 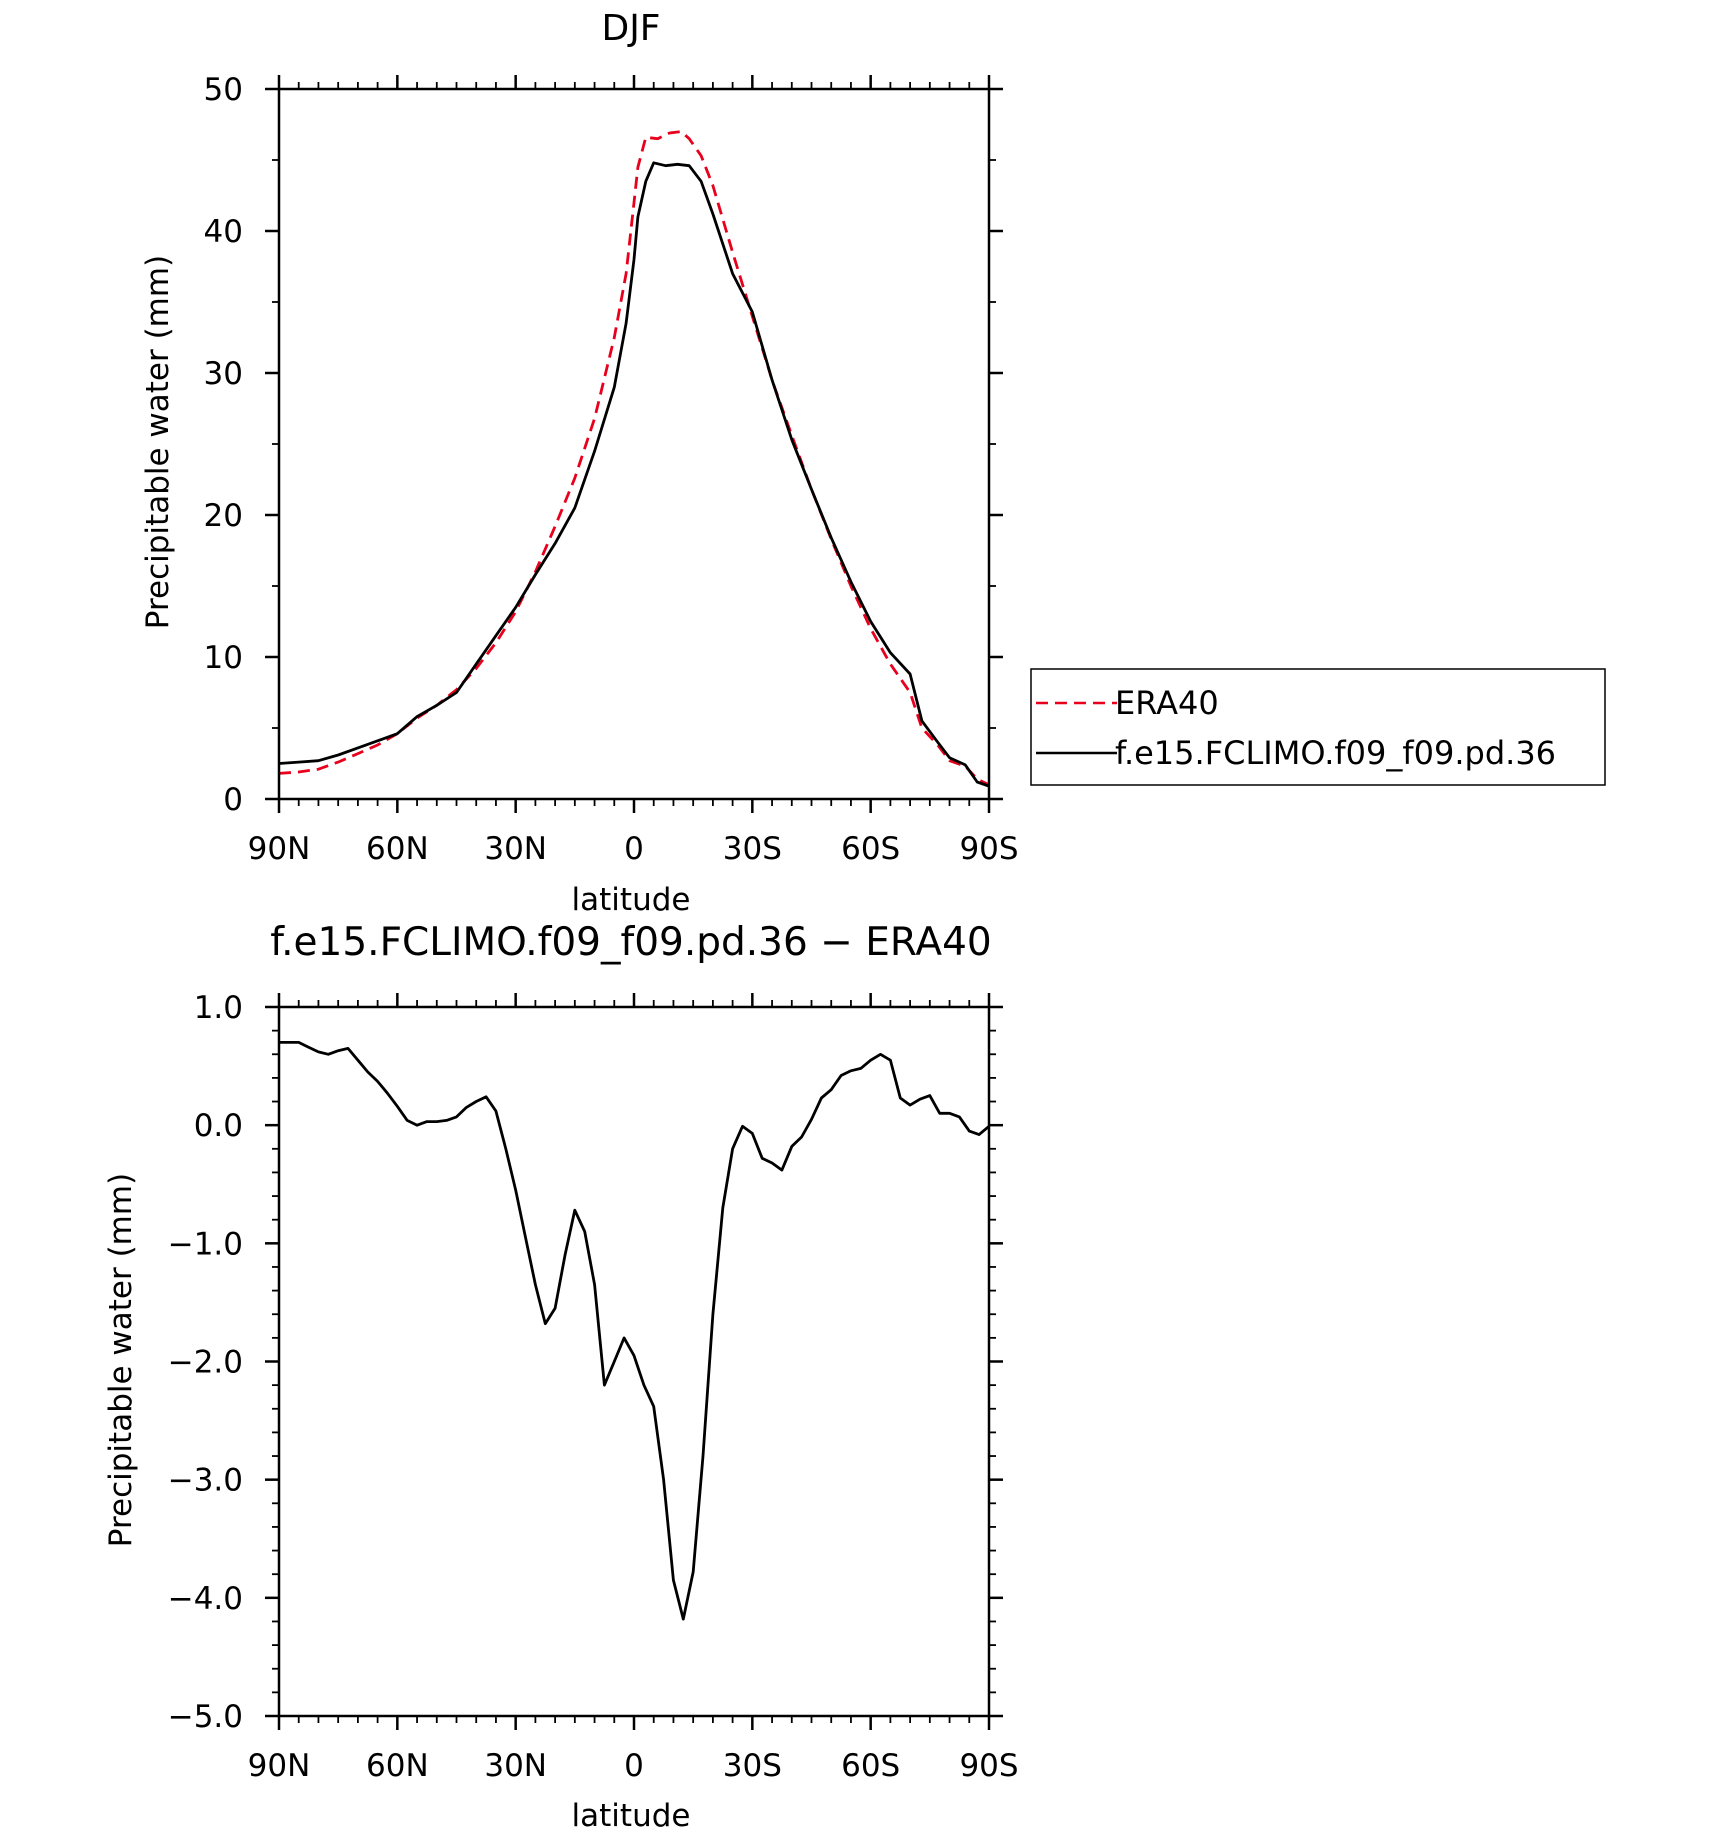 I want to click on legend-box, so click(x=1318, y=727).